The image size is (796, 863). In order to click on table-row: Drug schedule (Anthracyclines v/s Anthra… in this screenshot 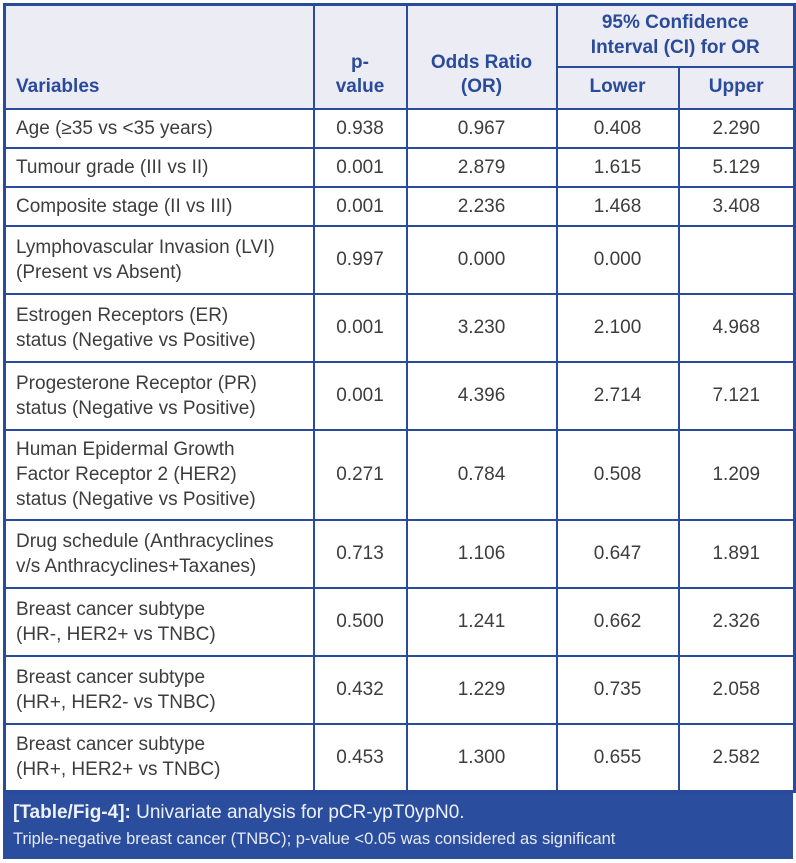, I will do `click(399, 553)`.